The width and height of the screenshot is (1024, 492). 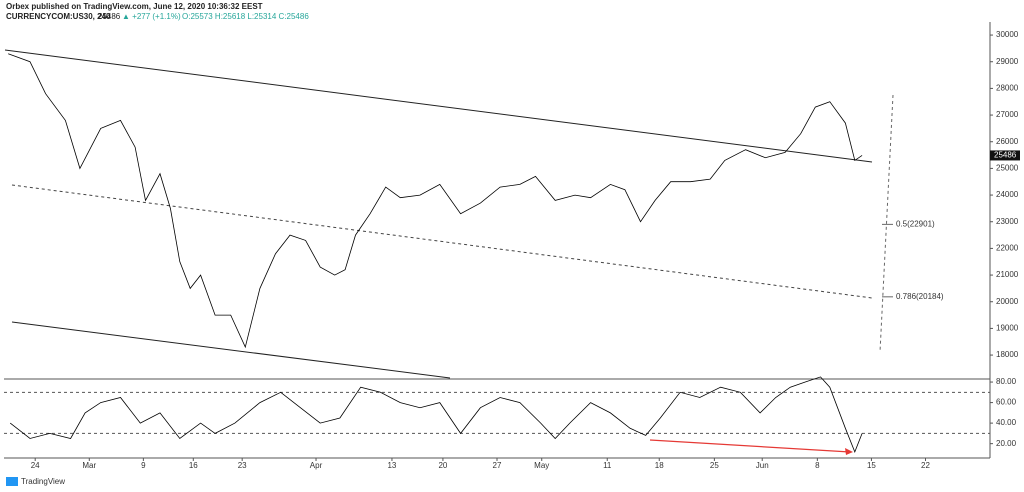 What do you see at coordinates (12, 481) in the screenshot?
I see `logo` at bounding box center [12, 481].